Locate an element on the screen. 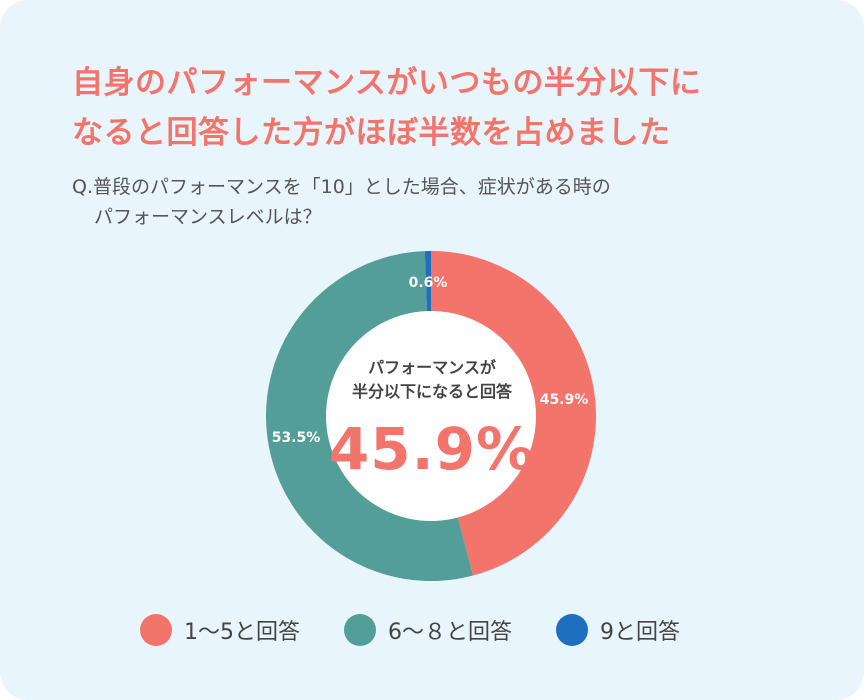  legend: 1〜5と回答 6〜８と回答 9と回答 is located at coordinates (432, 630).